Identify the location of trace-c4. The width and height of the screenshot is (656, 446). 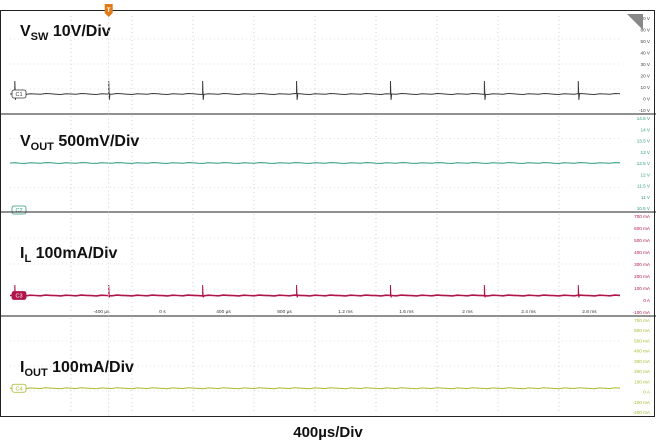
(315, 388).